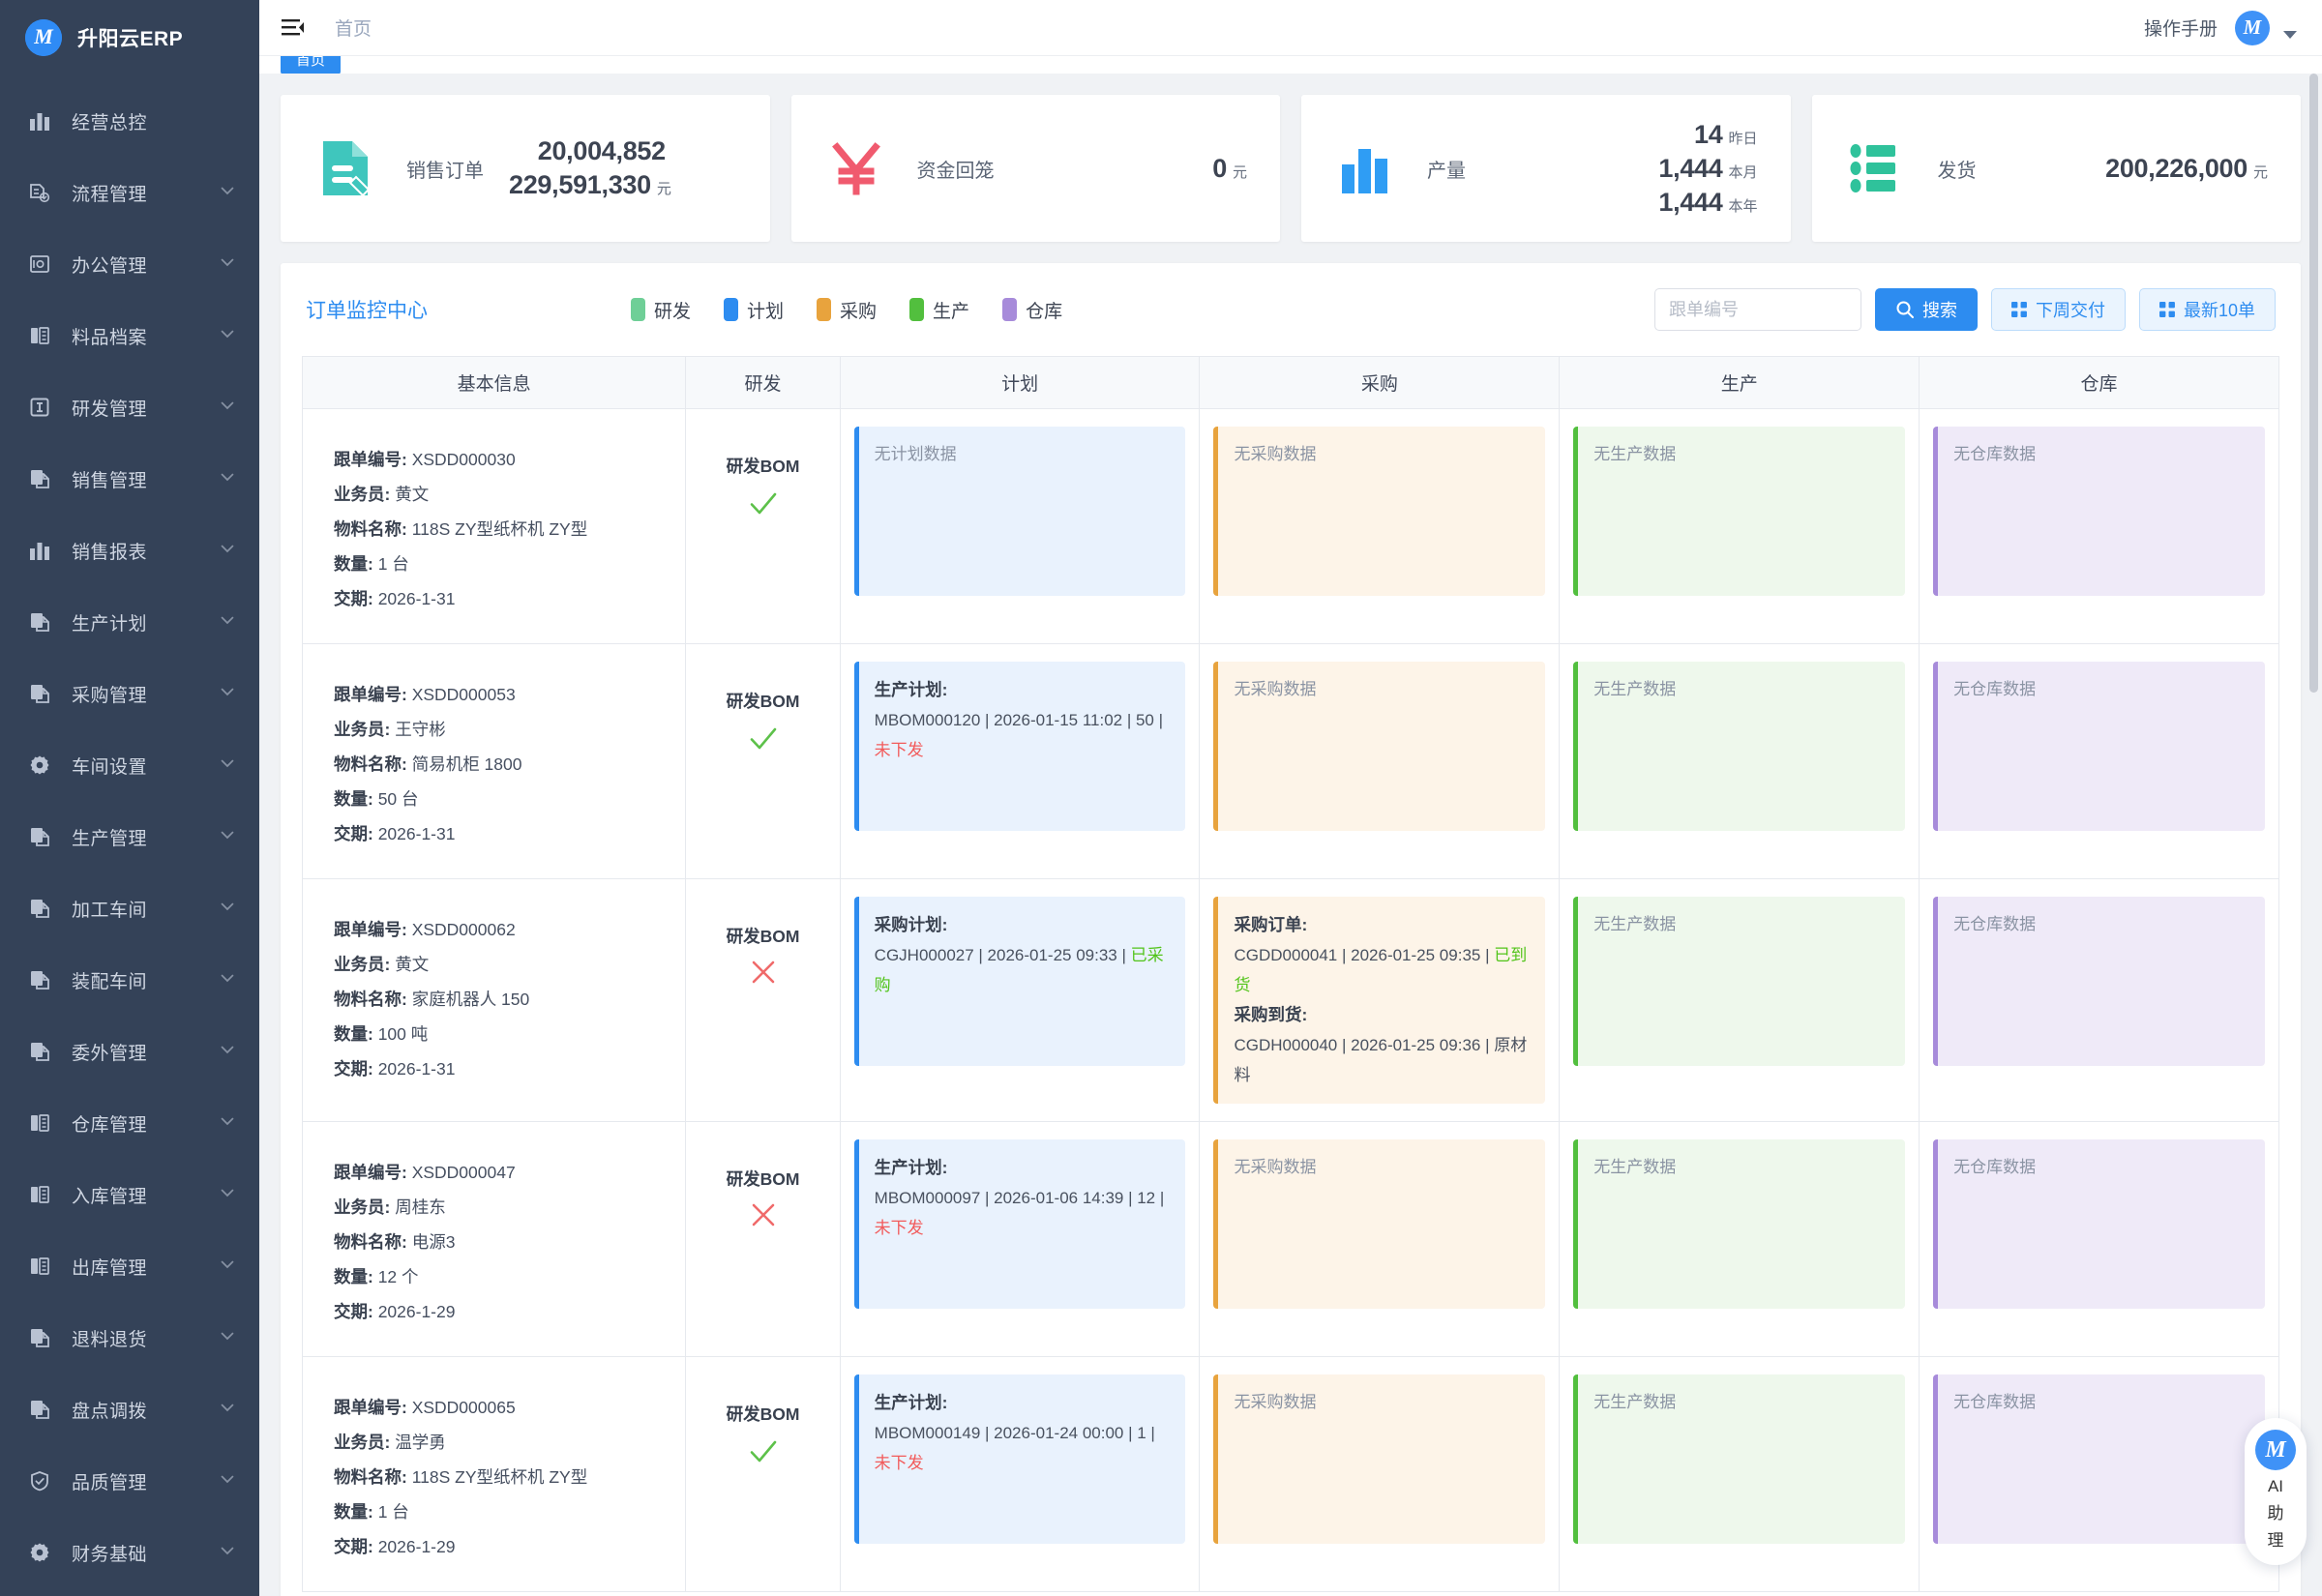  I want to click on cell-plan: 无计划数据, so click(1020, 526).